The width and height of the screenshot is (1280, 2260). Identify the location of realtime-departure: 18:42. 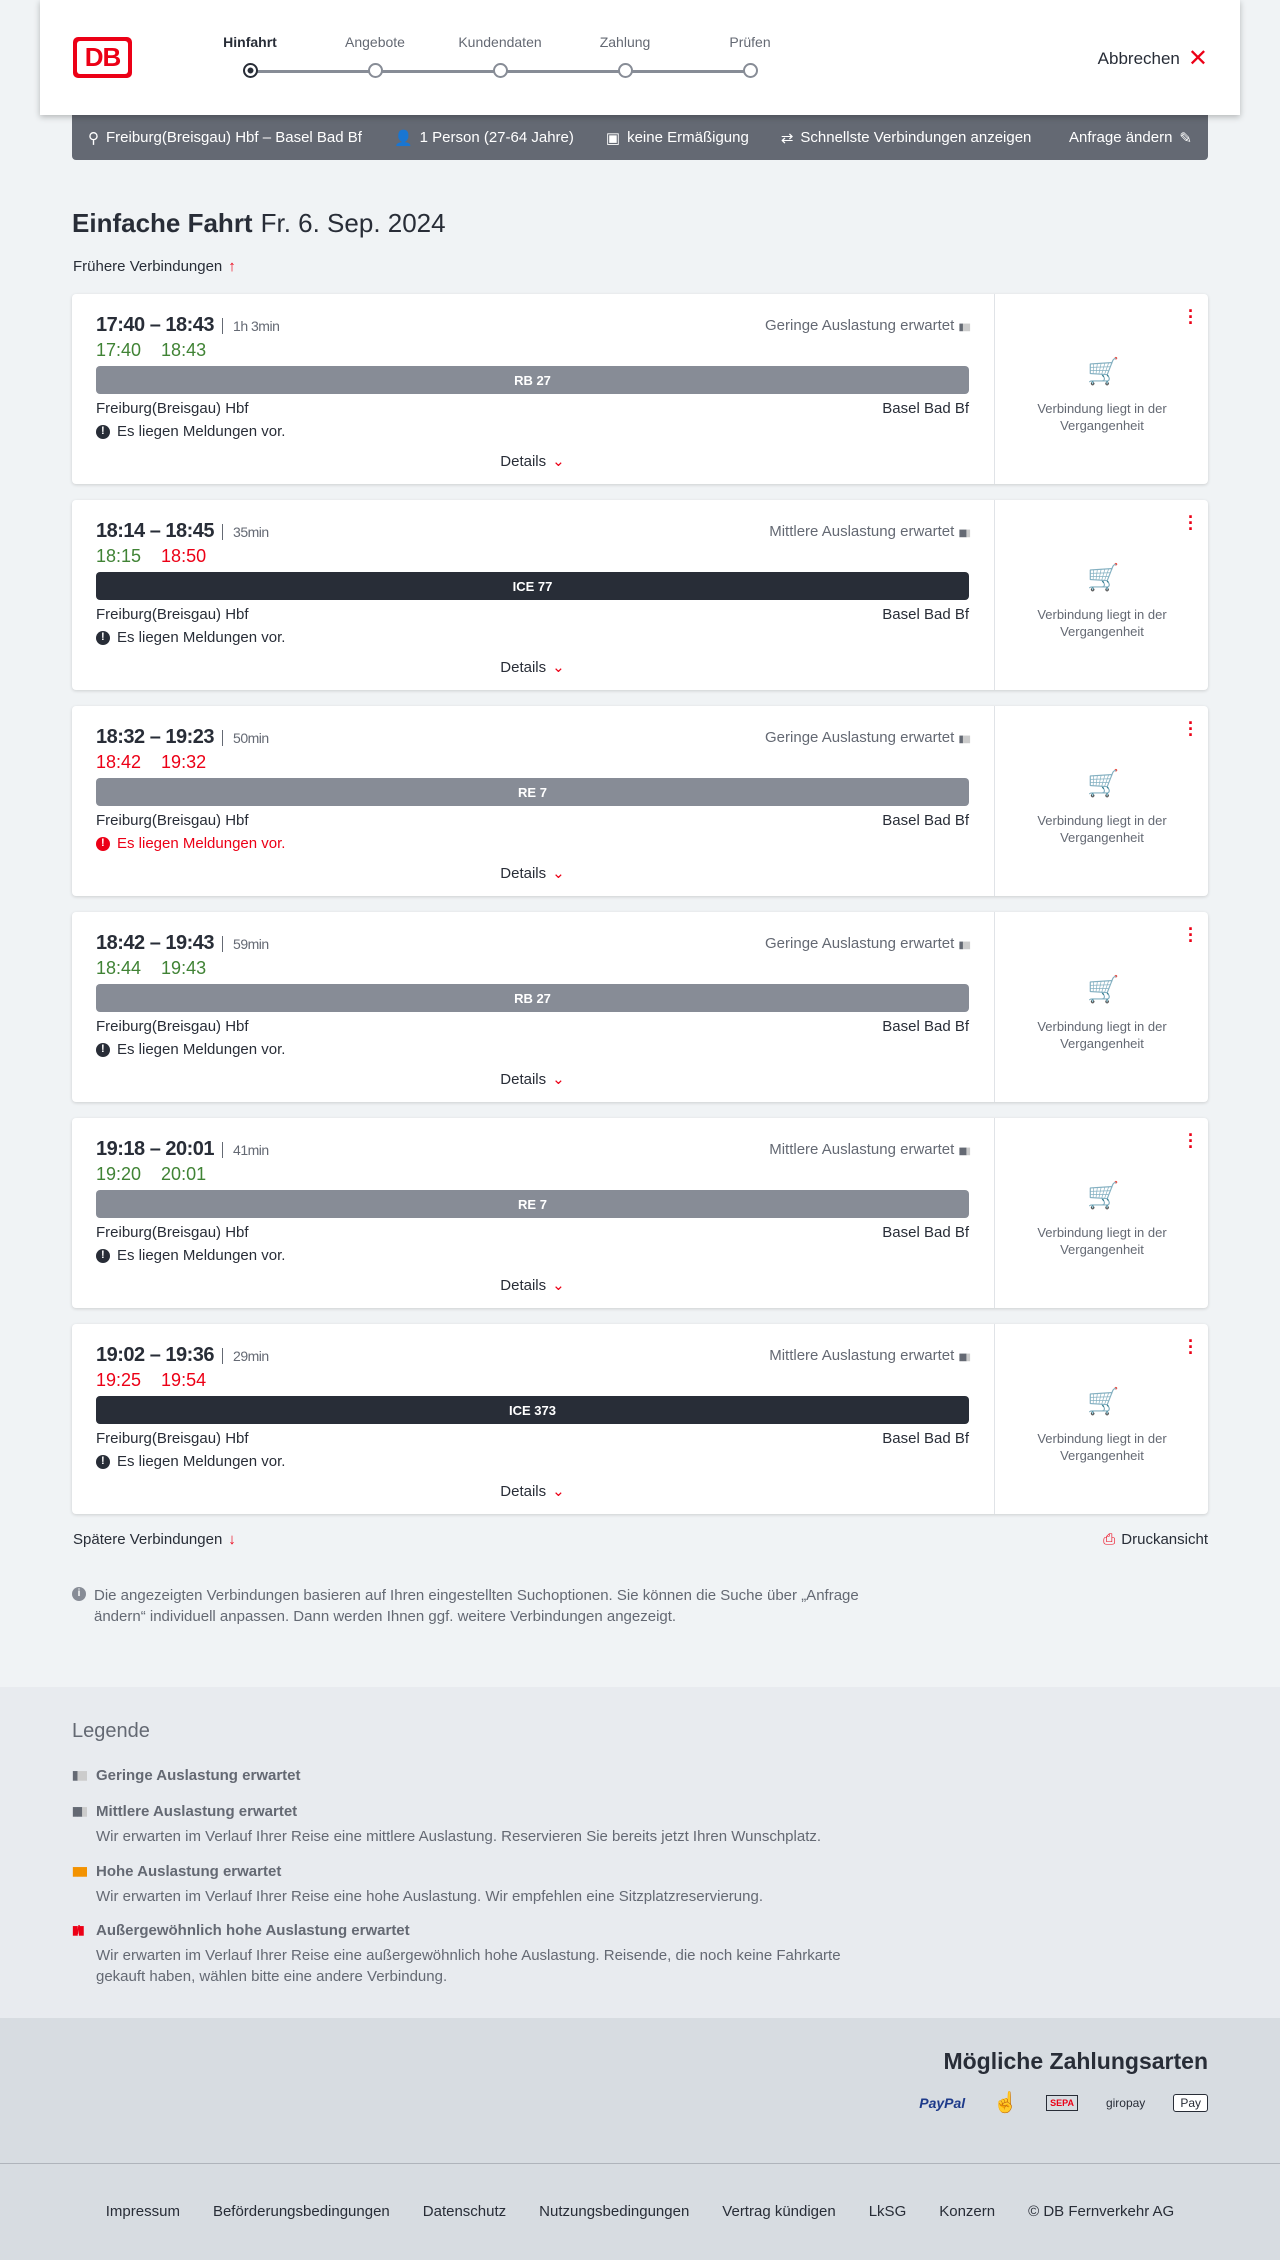
(119, 762).